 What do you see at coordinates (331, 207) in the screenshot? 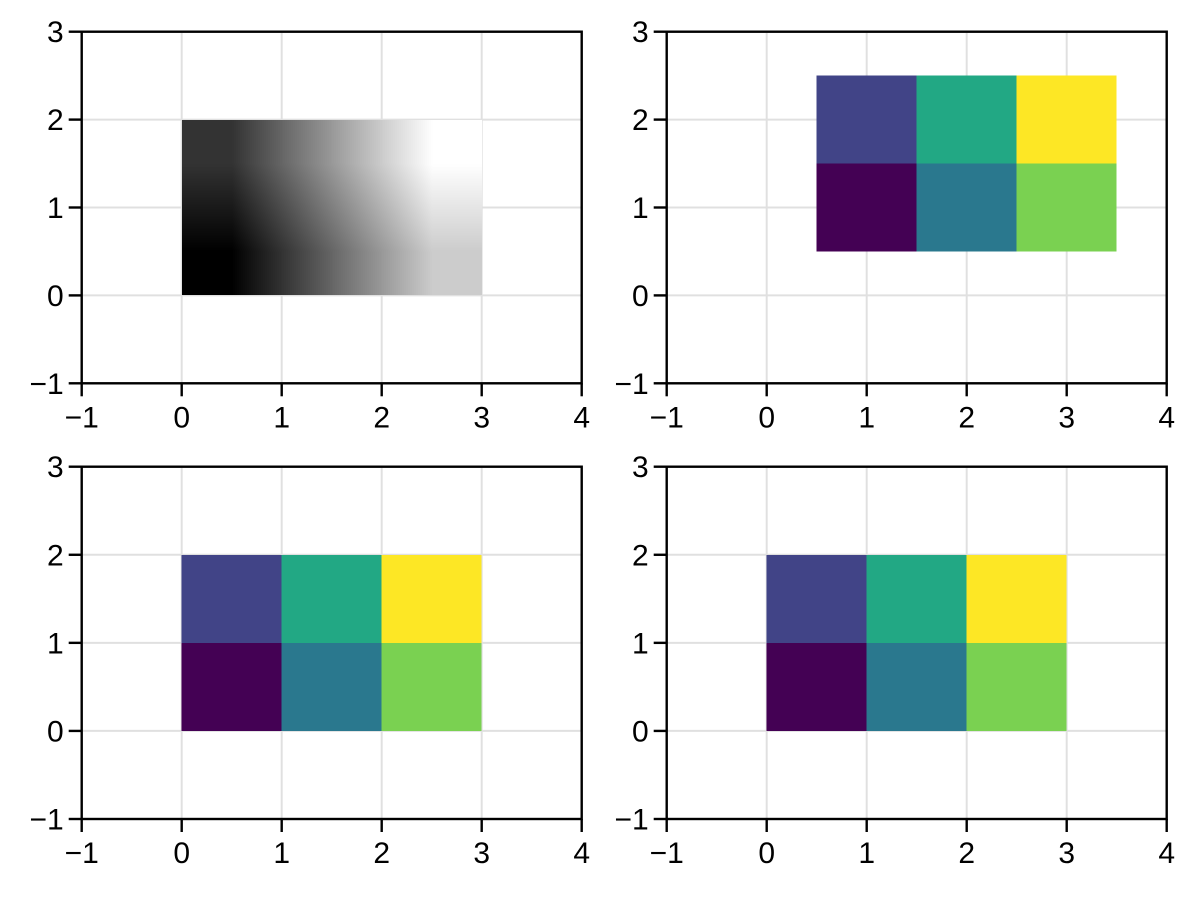
I see `interpolated-grayscale-image` at bounding box center [331, 207].